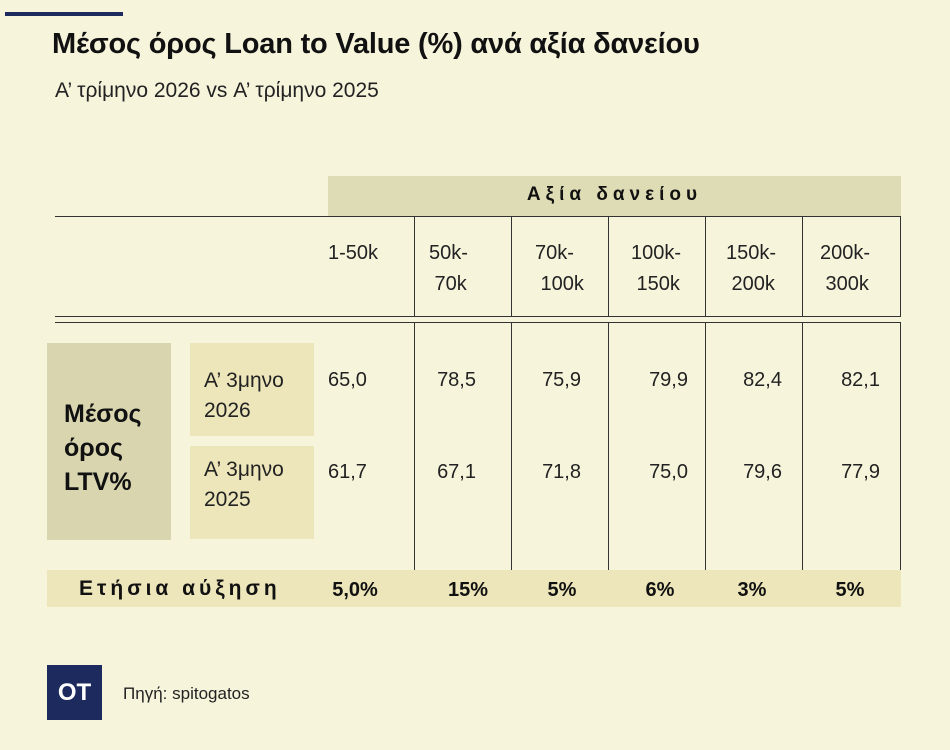  I want to click on table-cell: 82,1, so click(860, 380).